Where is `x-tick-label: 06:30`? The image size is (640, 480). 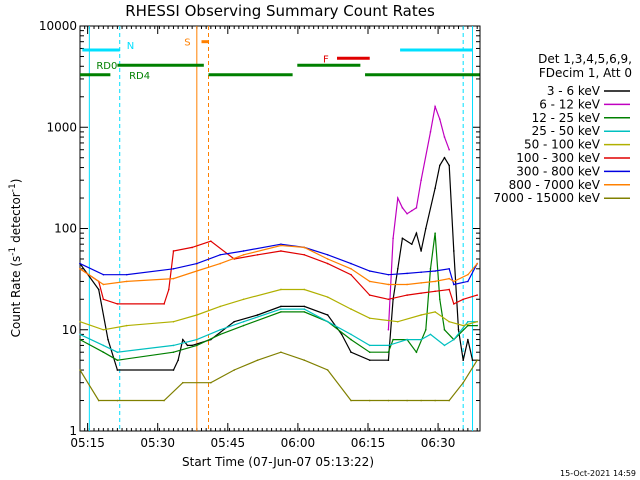 x-tick-label: 06:30 is located at coordinates (438, 443).